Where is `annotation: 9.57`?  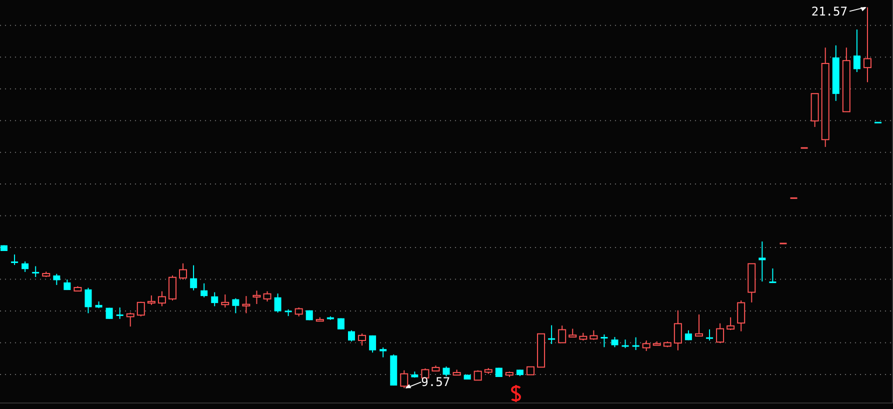
annotation: 9.57 is located at coordinates (435, 382).